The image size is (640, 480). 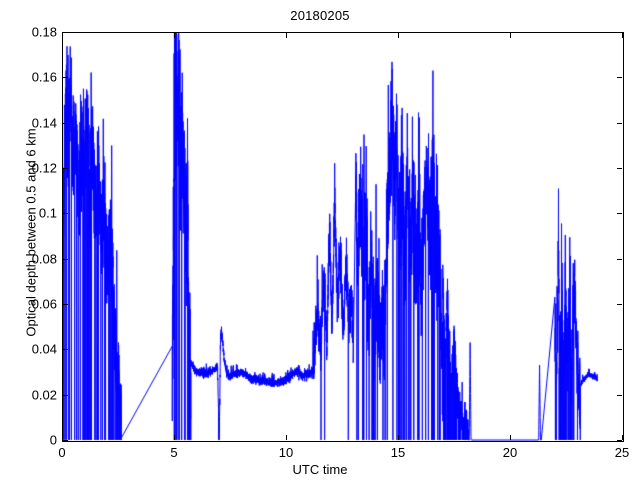 I want to click on x-tick-label: 5, so click(x=174, y=452).